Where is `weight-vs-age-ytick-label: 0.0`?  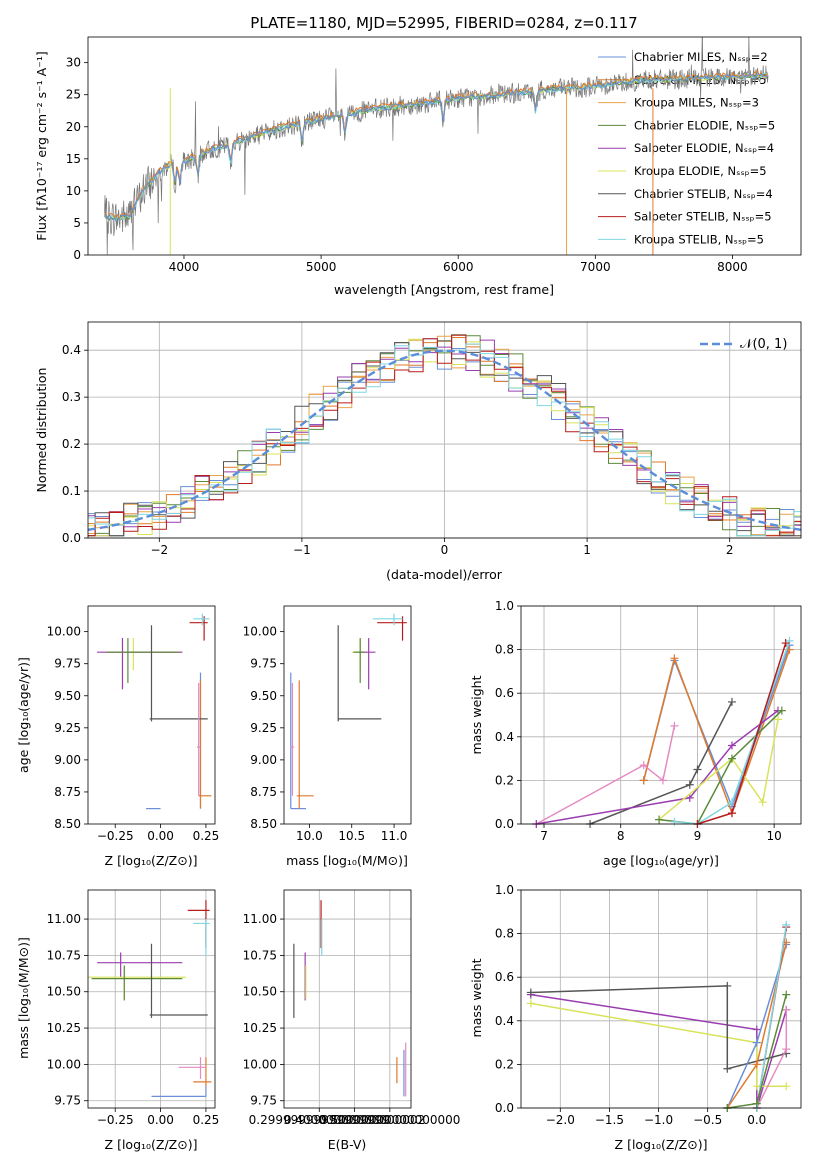
weight-vs-age-ytick-label: 0.0 is located at coordinates (504, 824).